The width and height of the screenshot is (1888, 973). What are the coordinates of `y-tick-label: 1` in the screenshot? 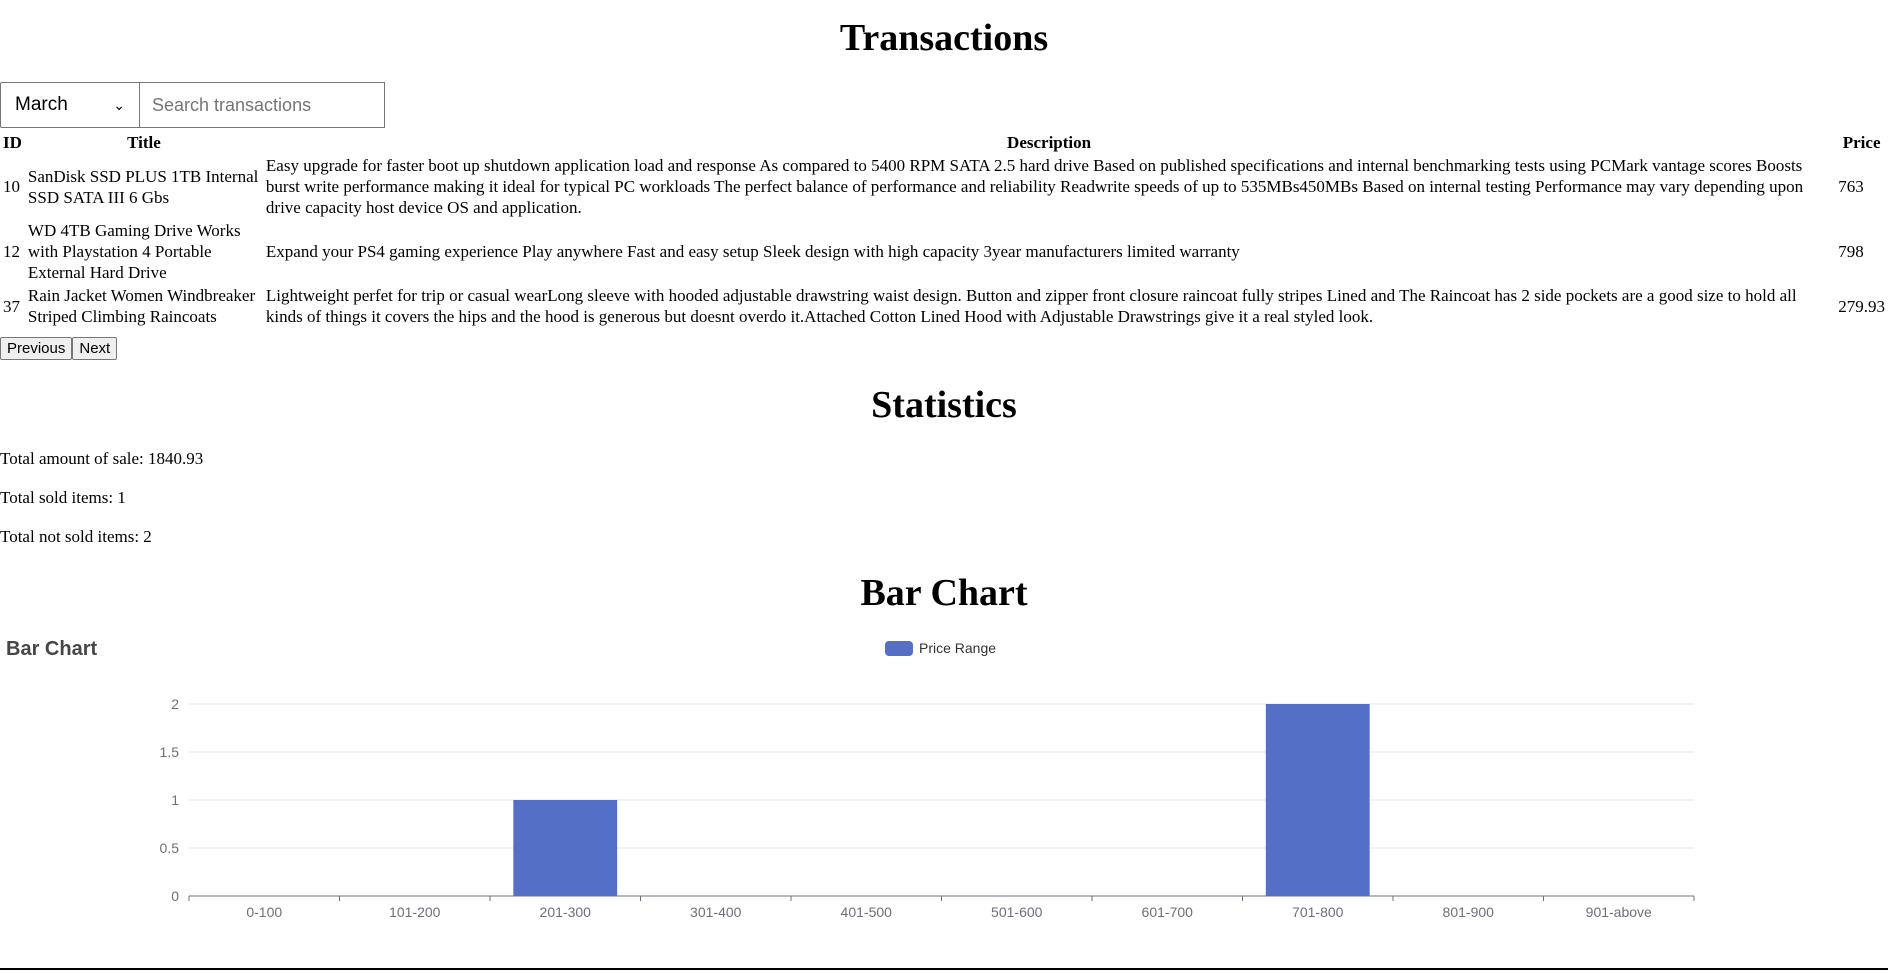 It's located at (175, 800).